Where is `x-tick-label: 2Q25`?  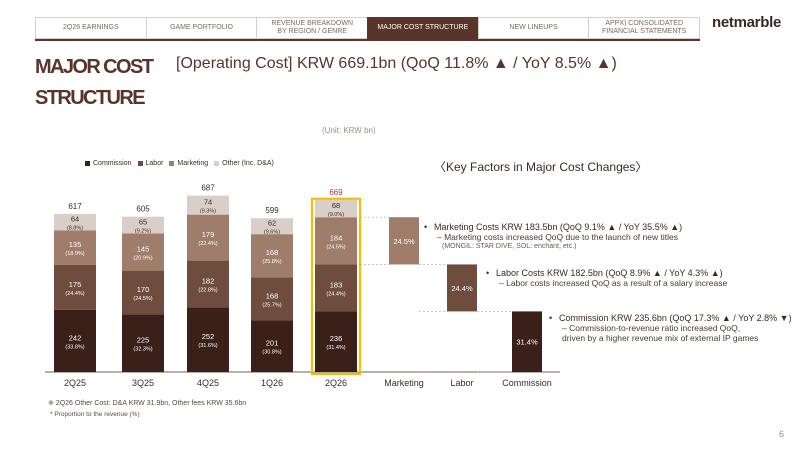
x-tick-label: 2Q25 is located at coordinates (75, 383).